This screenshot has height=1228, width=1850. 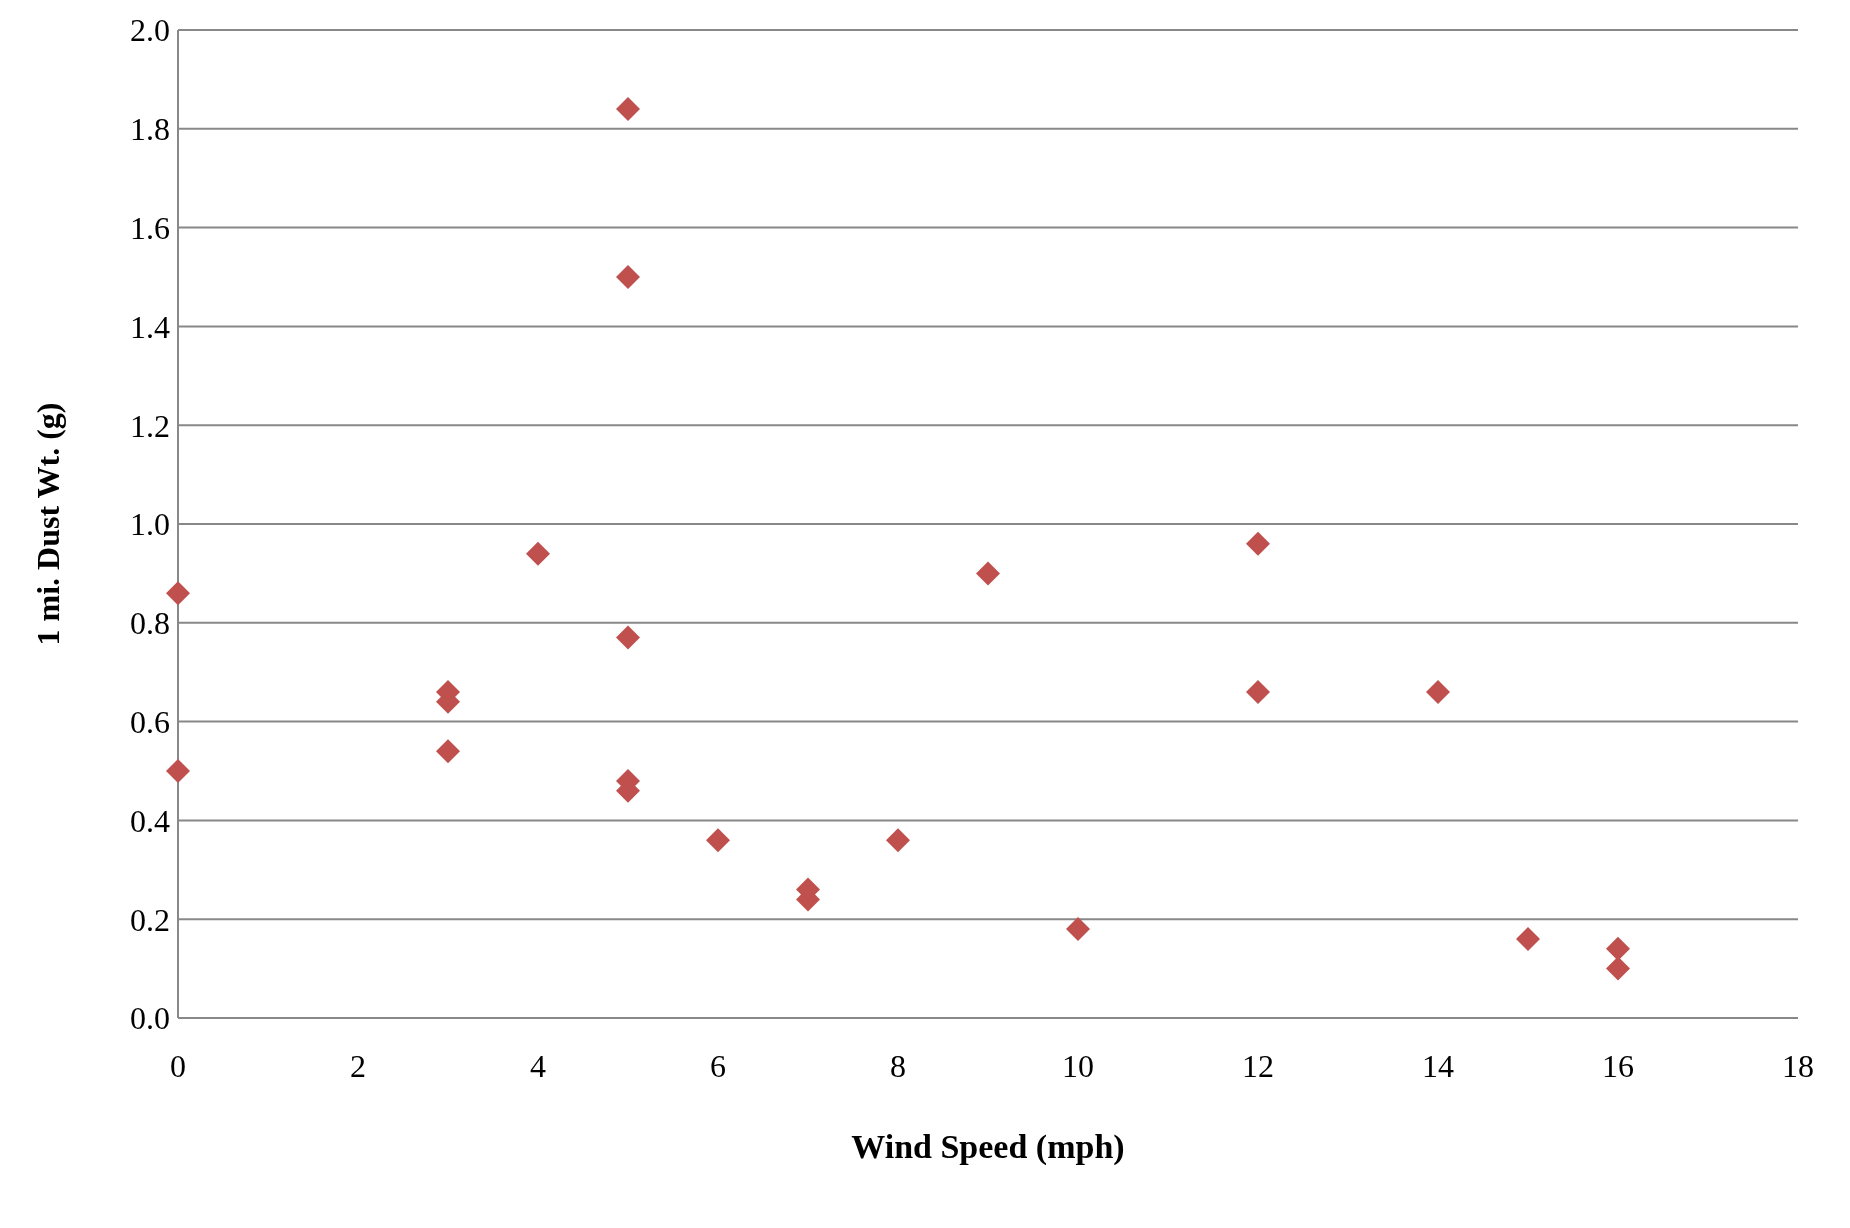 What do you see at coordinates (150, 919) in the screenshot?
I see `y-tick-label: 0.2` at bounding box center [150, 919].